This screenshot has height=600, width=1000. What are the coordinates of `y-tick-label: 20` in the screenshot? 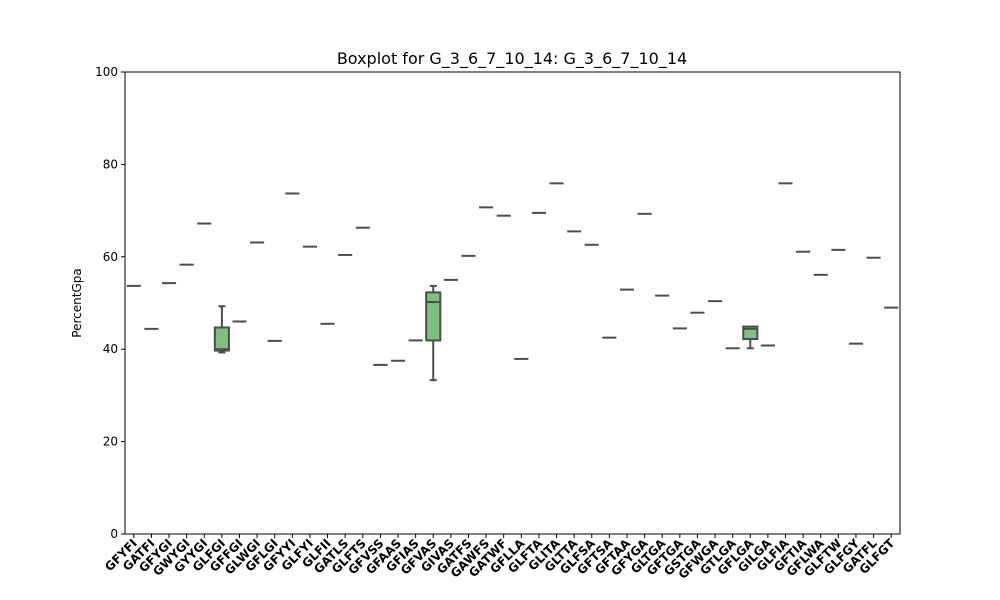 It's located at (110, 442).